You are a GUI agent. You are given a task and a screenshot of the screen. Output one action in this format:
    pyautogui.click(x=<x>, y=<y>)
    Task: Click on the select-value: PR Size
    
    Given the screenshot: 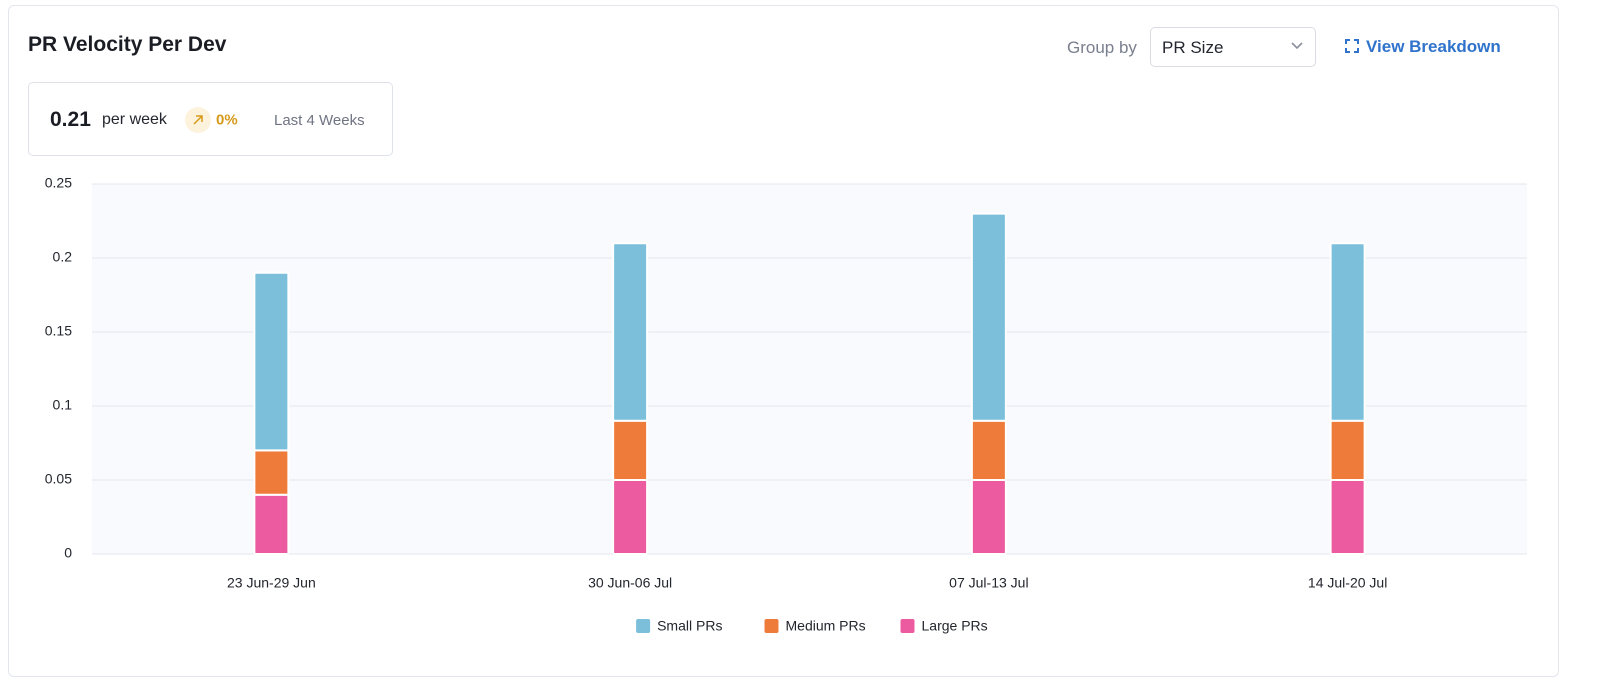 What is the action you would take?
    pyautogui.click(x=1193, y=47)
    